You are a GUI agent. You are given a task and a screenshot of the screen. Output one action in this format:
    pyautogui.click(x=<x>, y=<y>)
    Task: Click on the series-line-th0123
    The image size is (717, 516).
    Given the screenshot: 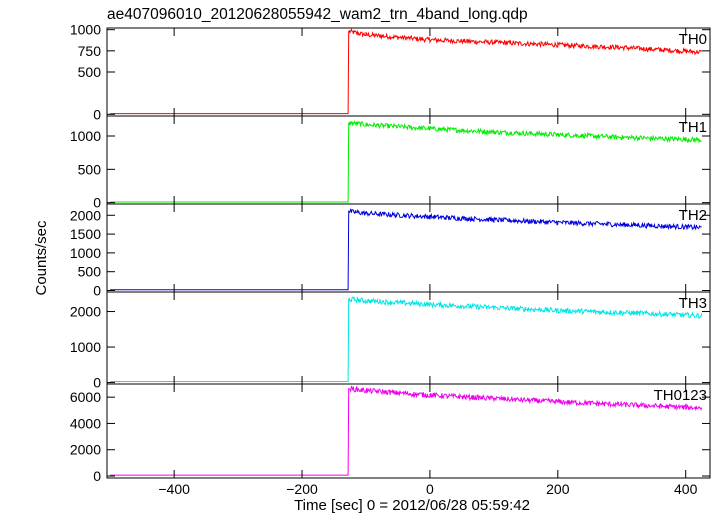 What is the action you would take?
    pyautogui.click(x=406, y=430)
    